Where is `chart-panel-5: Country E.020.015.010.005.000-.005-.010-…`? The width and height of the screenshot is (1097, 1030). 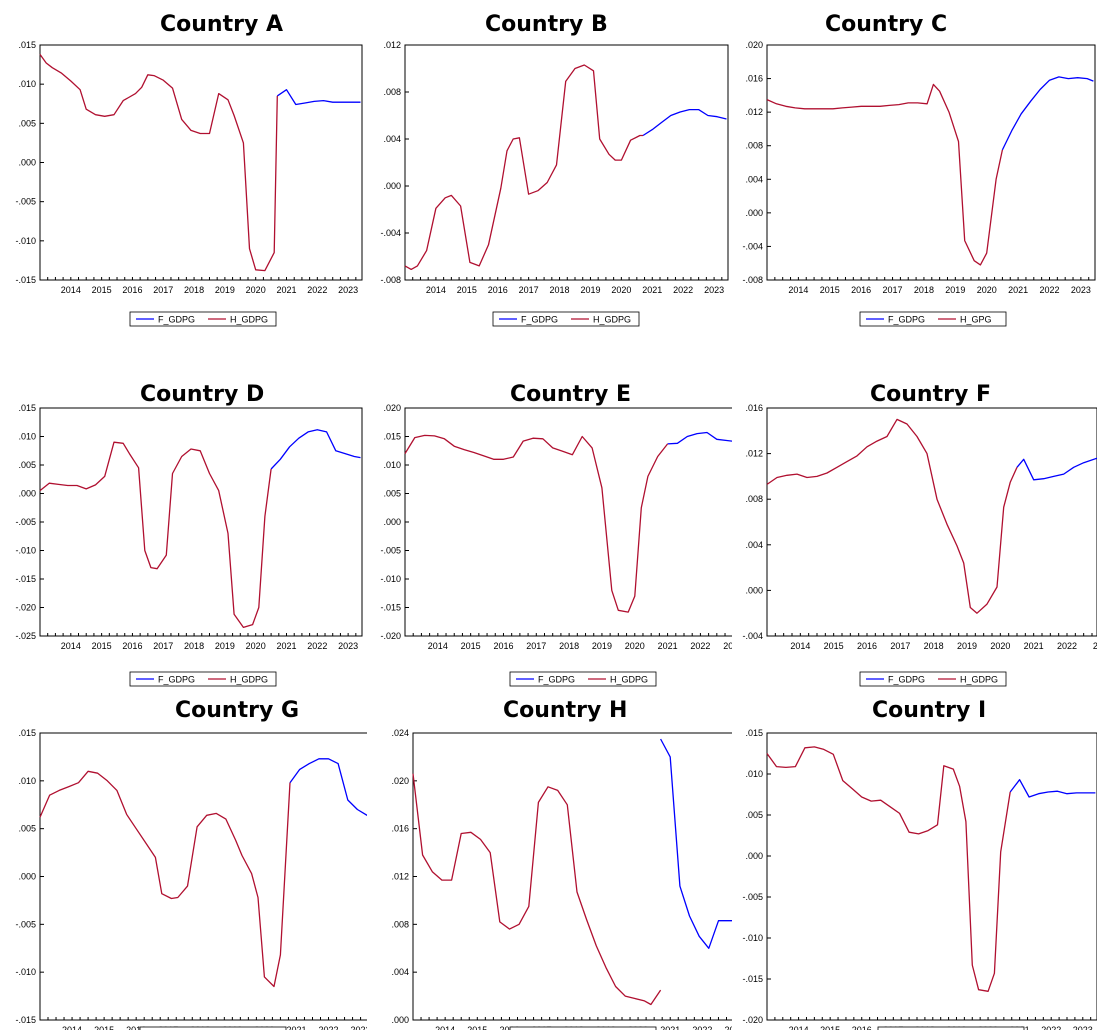
chart-panel-5: Country E.020.015.010.005.000-.005-.010-… is located at coordinates (548, 542).